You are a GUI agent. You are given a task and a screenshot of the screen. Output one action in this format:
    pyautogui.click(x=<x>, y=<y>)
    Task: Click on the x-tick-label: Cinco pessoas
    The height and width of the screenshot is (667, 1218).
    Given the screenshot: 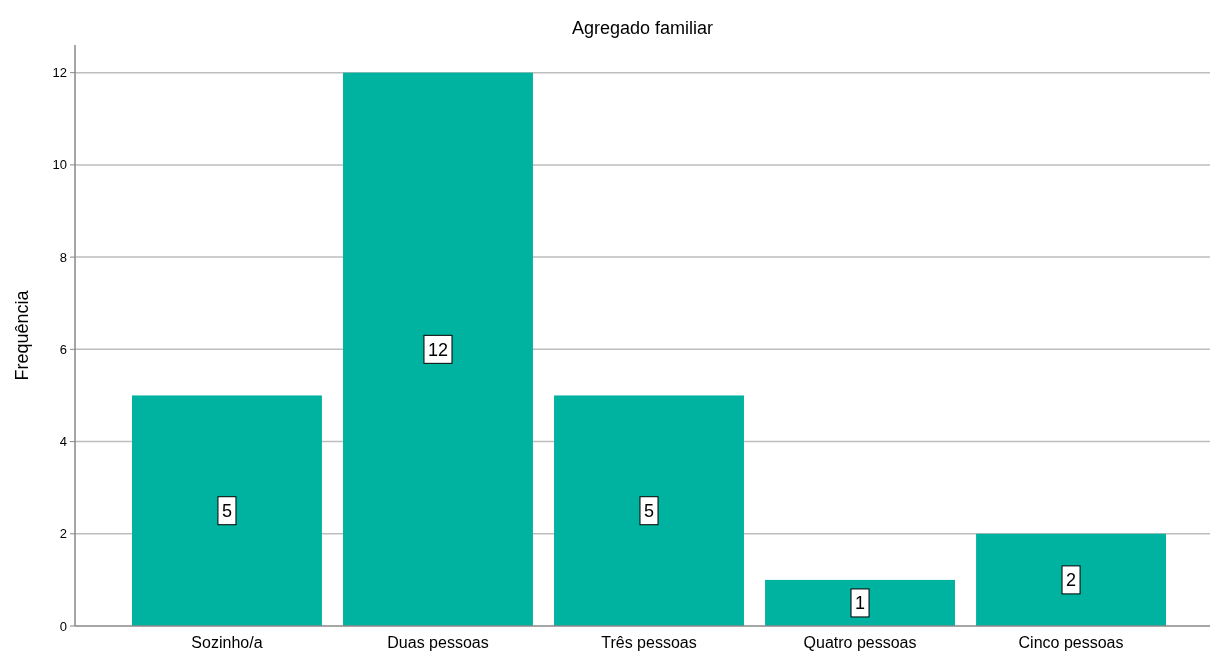 What is the action you would take?
    pyautogui.click(x=1071, y=642)
    